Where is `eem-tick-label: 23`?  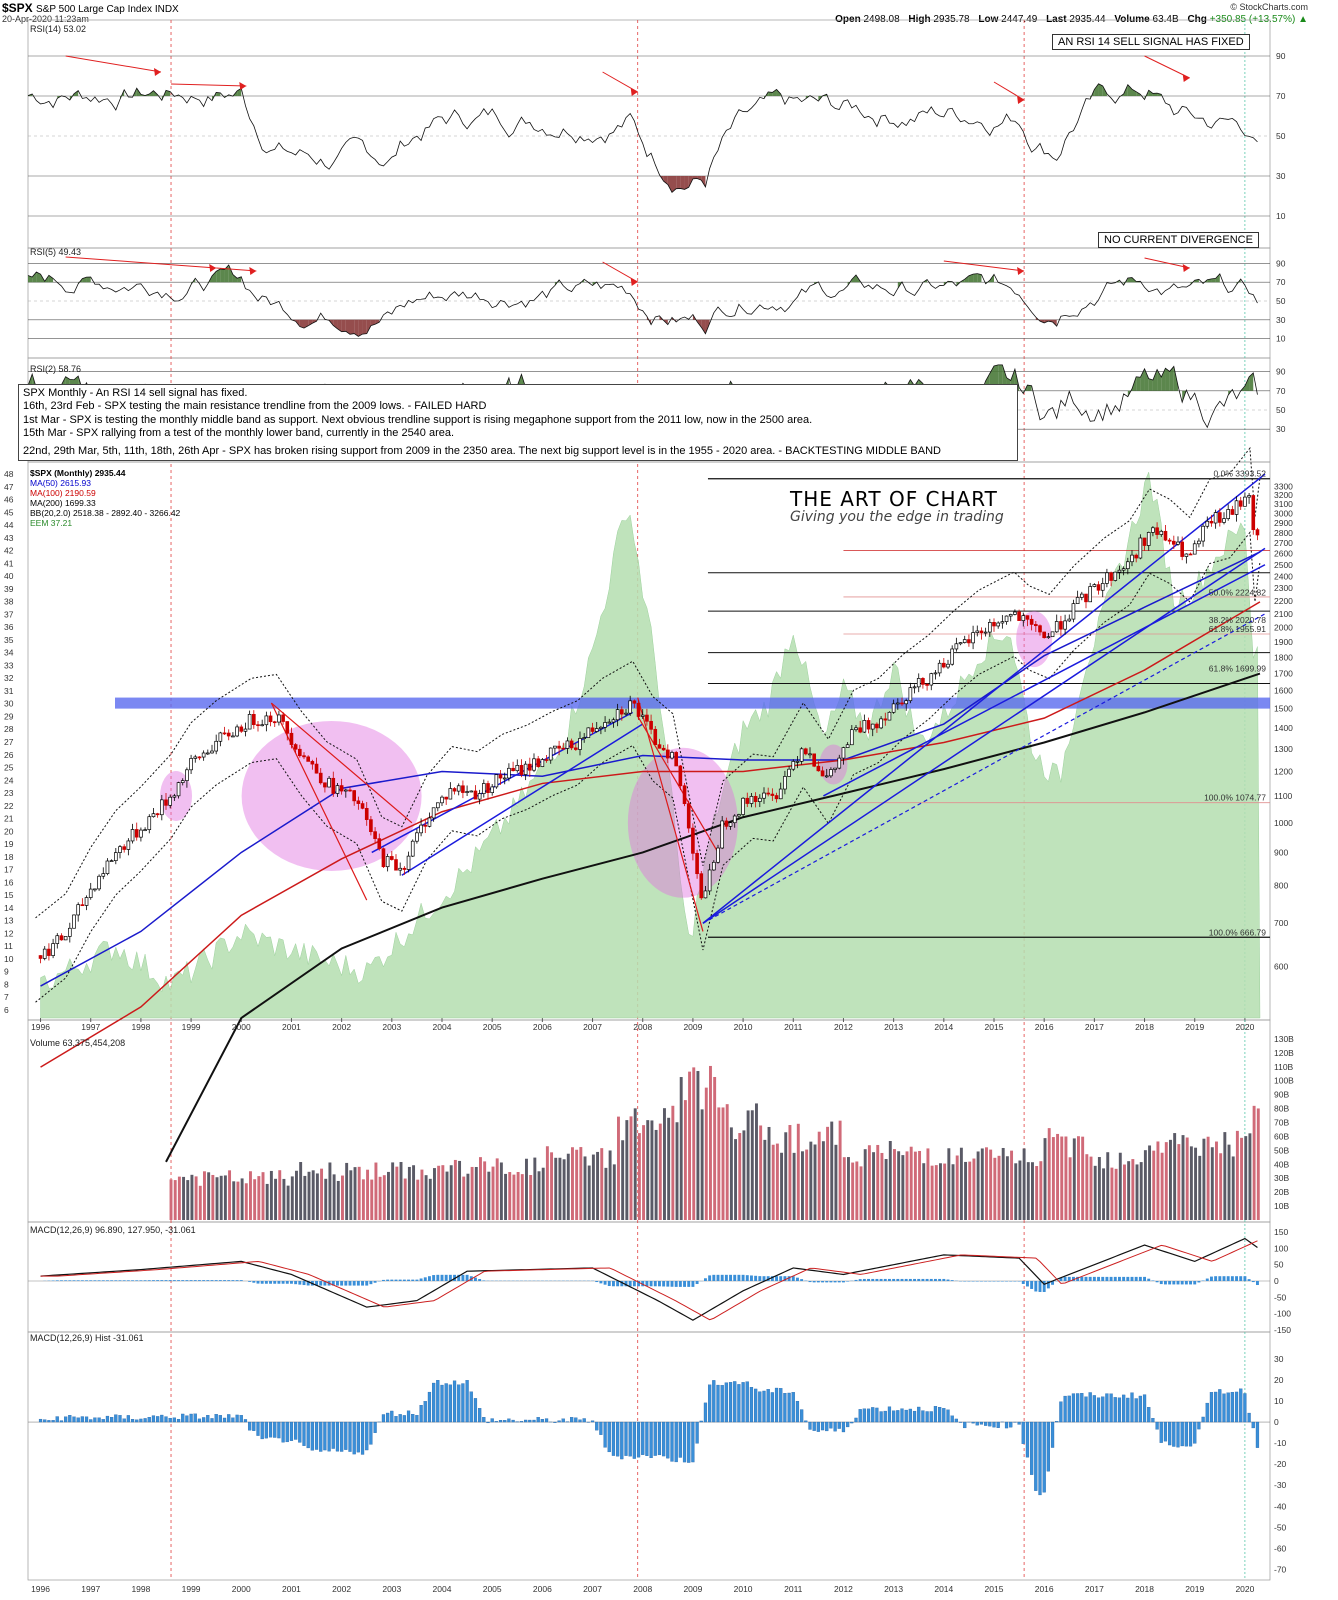 eem-tick-label: 23 is located at coordinates (9, 793).